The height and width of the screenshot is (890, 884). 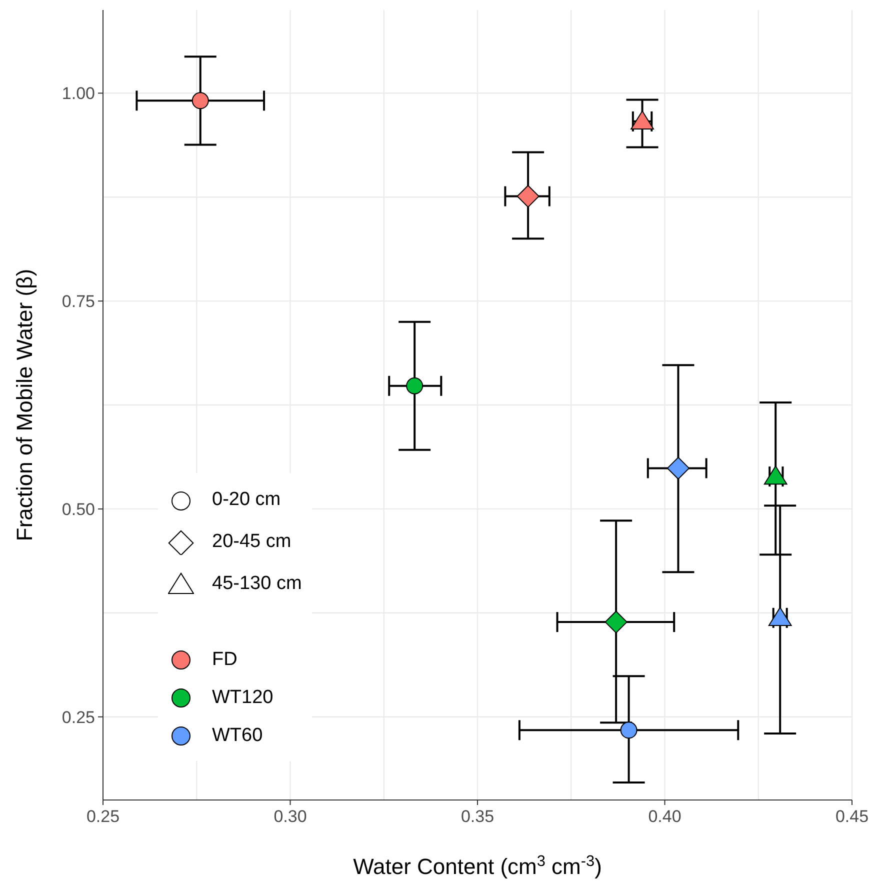 What do you see at coordinates (78, 302) in the screenshot?
I see `y-tick-label: 0.75` at bounding box center [78, 302].